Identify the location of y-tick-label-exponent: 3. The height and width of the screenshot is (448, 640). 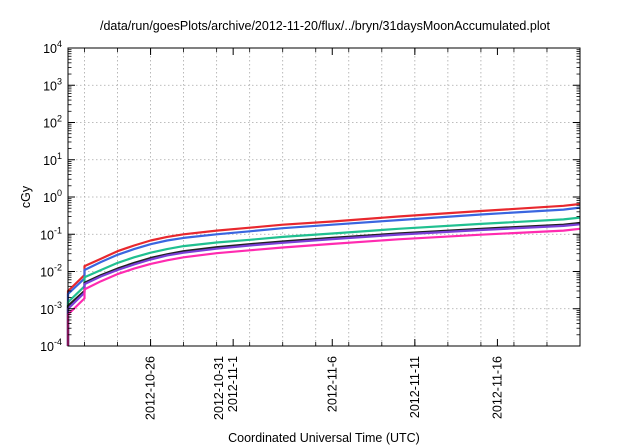
(59, 81).